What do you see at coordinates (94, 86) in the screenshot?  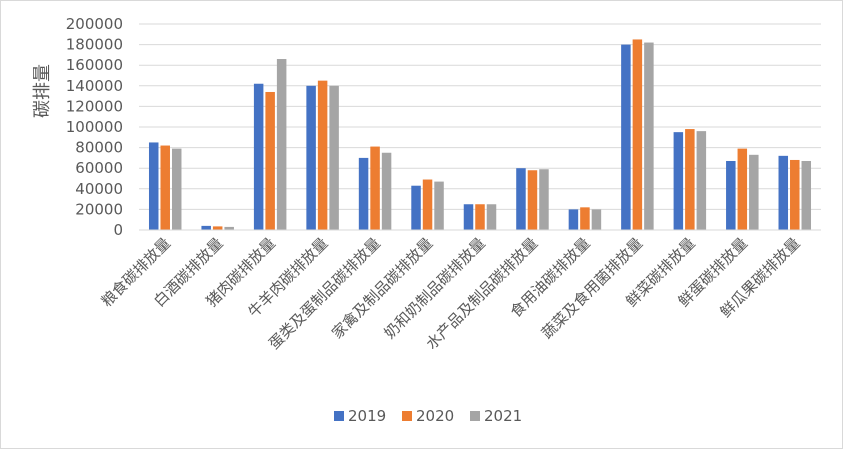 I see `y-tick-label: 140000` at bounding box center [94, 86].